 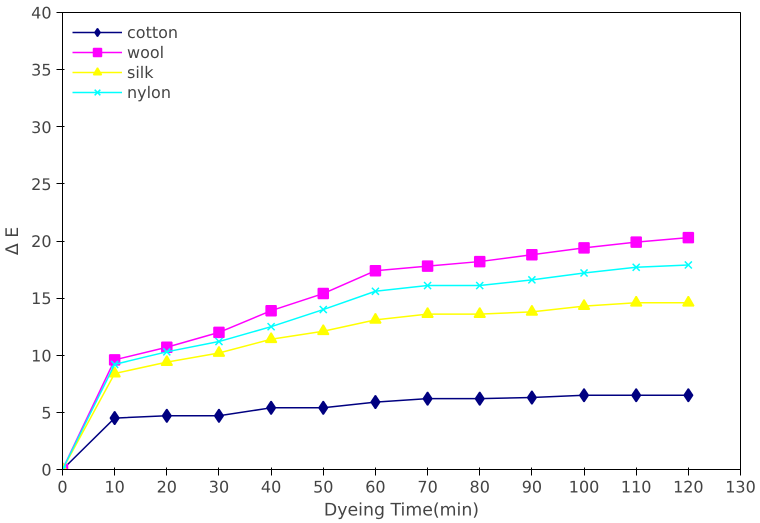 What do you see at coordinates (41, 241) in the screenshot?
I see `y-tick-label: 20` at bounding box center [41, 241].